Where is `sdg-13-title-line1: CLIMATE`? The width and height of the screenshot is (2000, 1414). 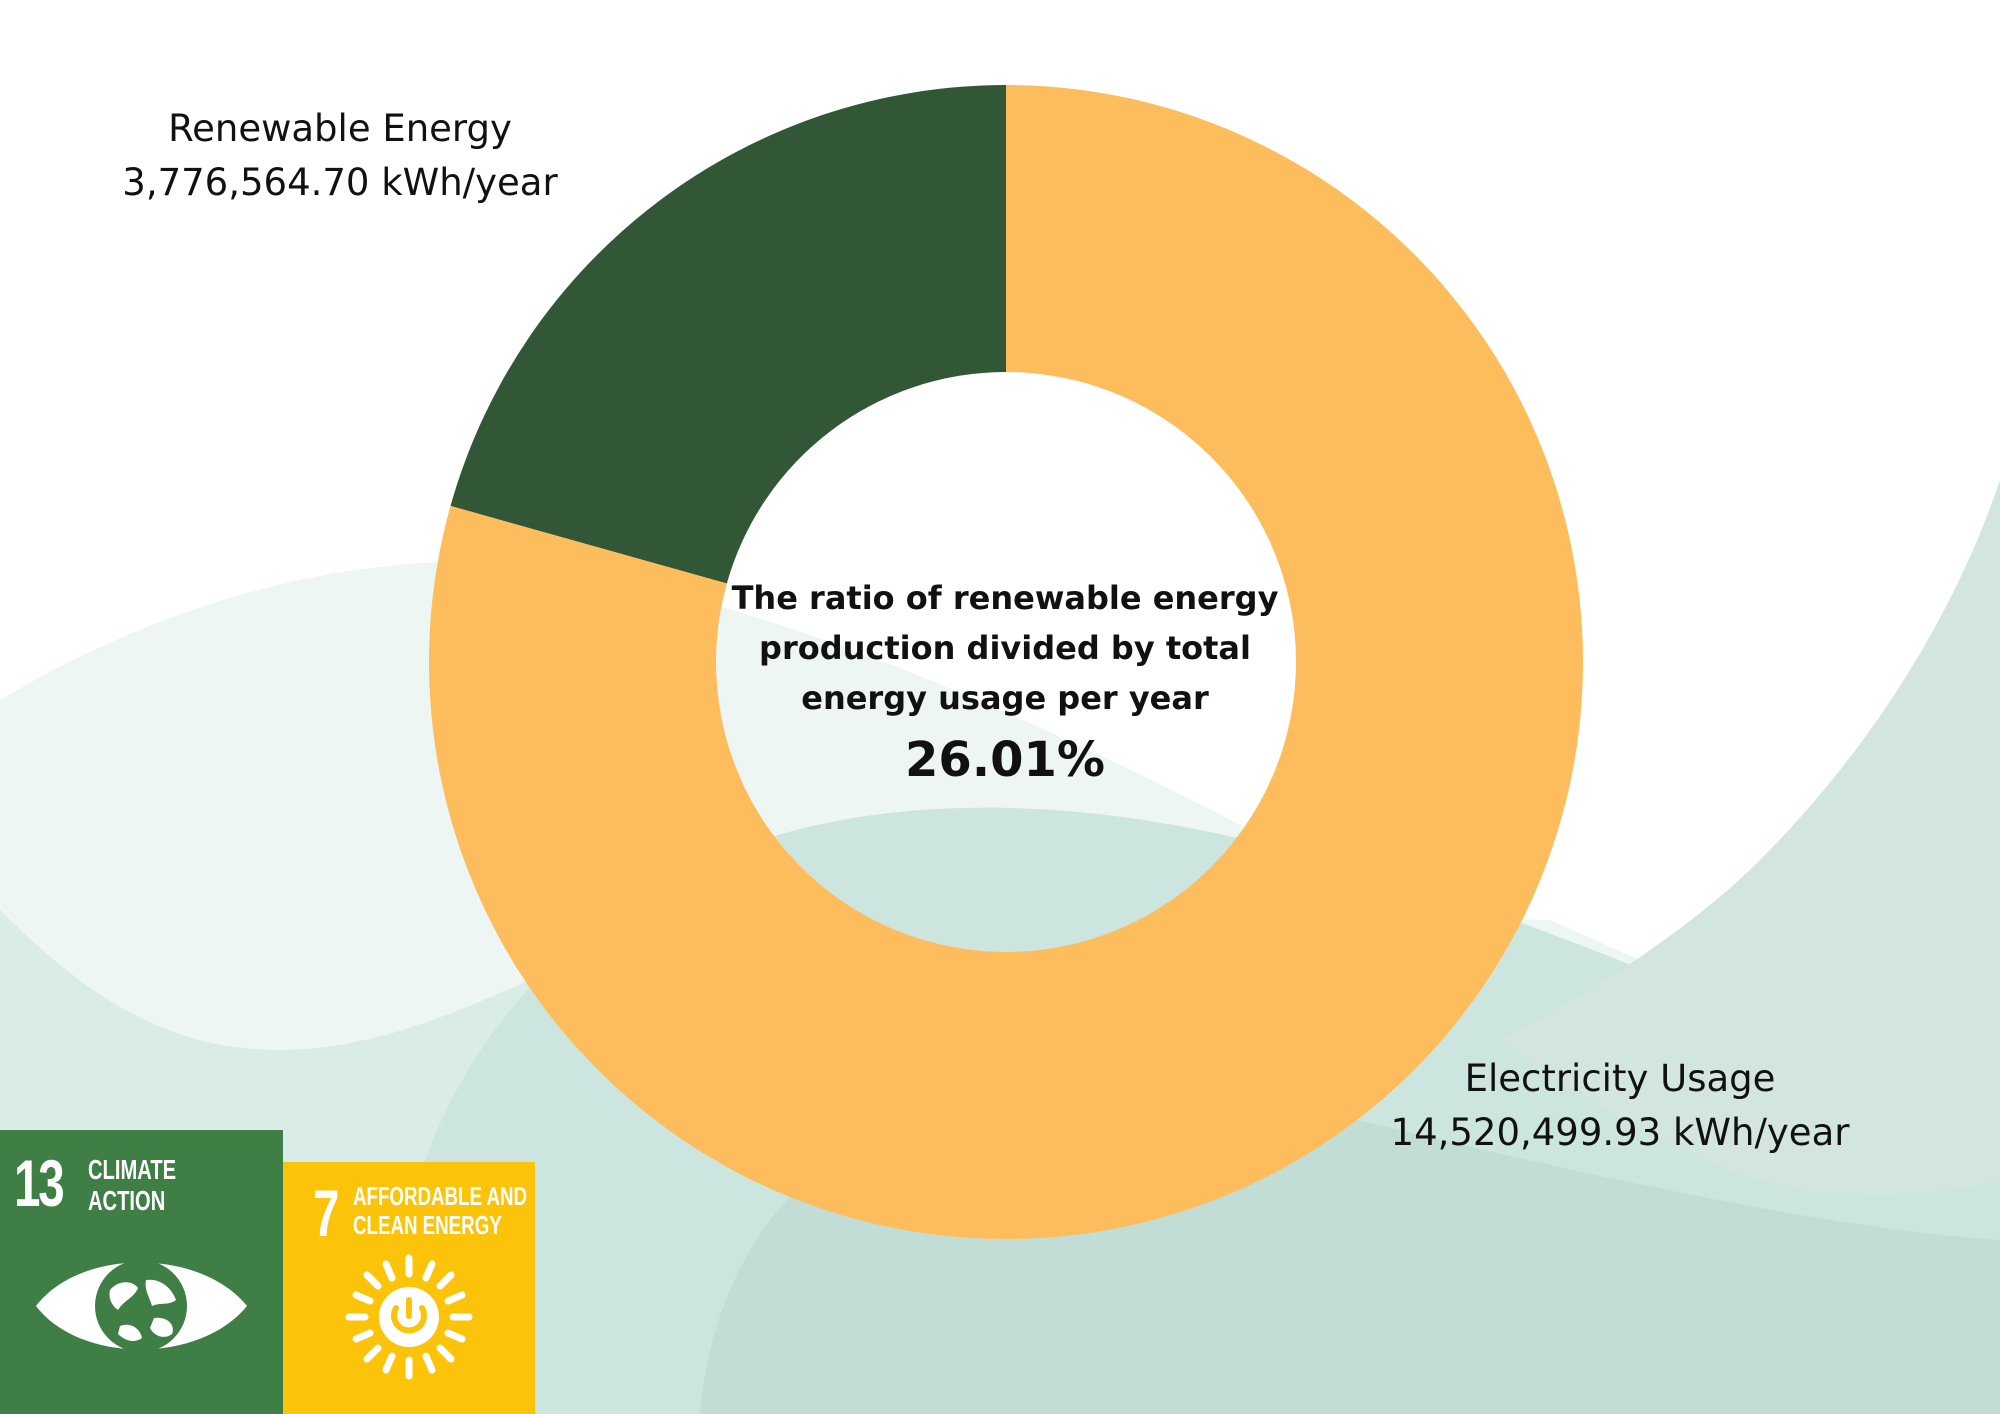
sdg-13-title-line1: CLIMATE is located at coordinates (132, 1169).